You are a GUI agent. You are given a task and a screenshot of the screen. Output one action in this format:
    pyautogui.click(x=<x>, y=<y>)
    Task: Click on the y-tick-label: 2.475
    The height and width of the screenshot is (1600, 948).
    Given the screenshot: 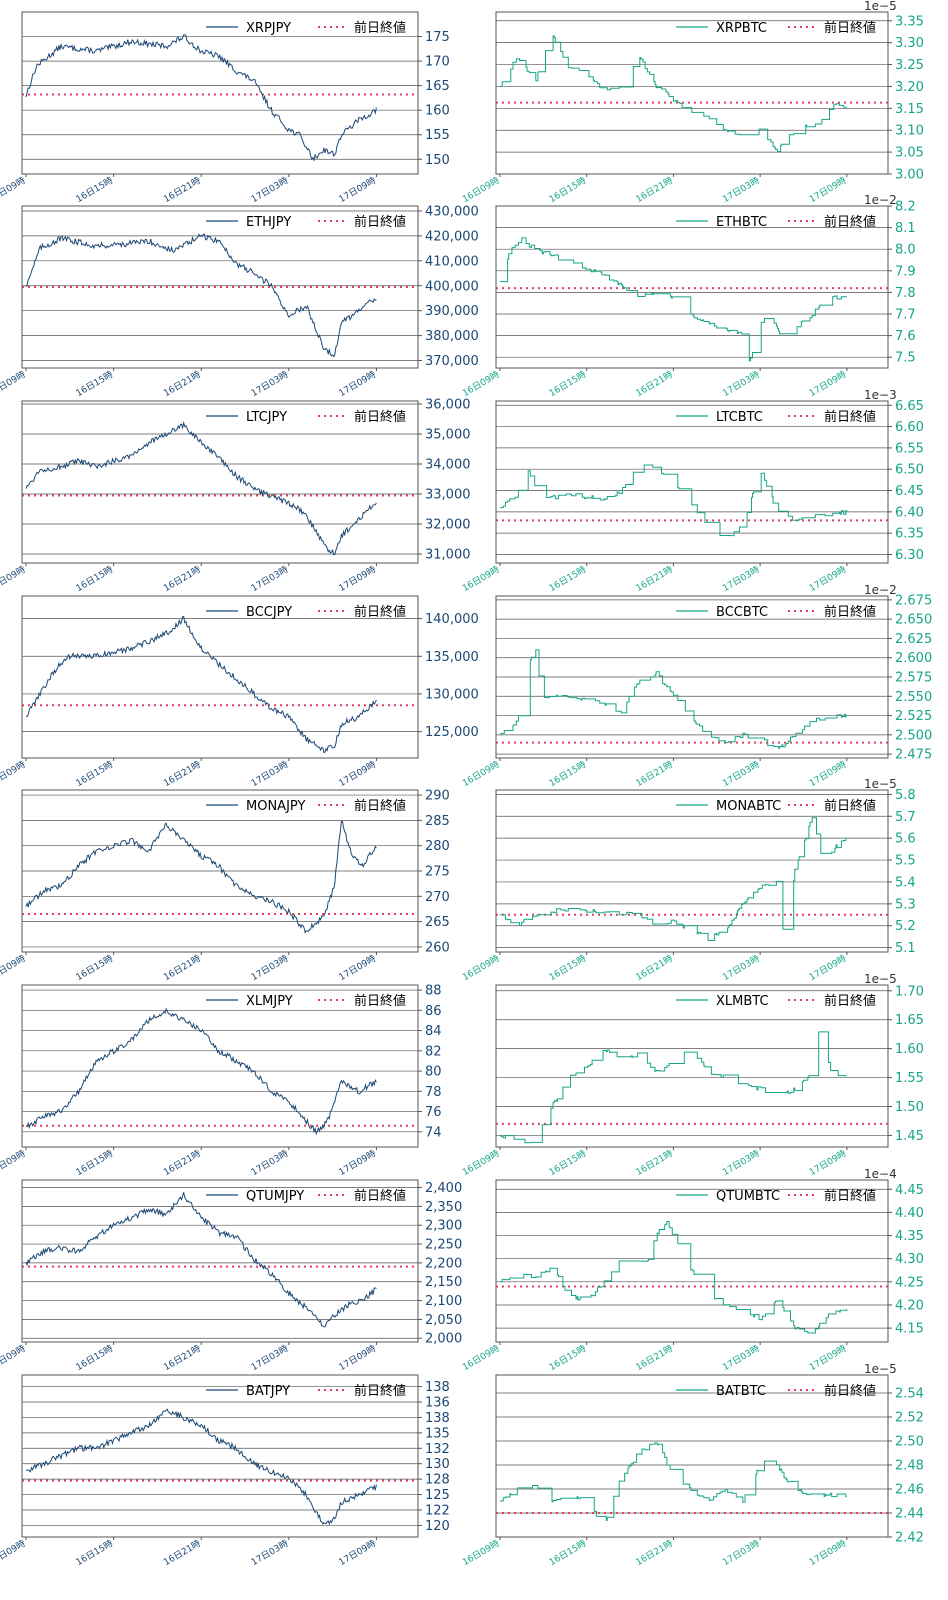 What is the action you would take?
    pyautogui.click(x=913, y=755)
    